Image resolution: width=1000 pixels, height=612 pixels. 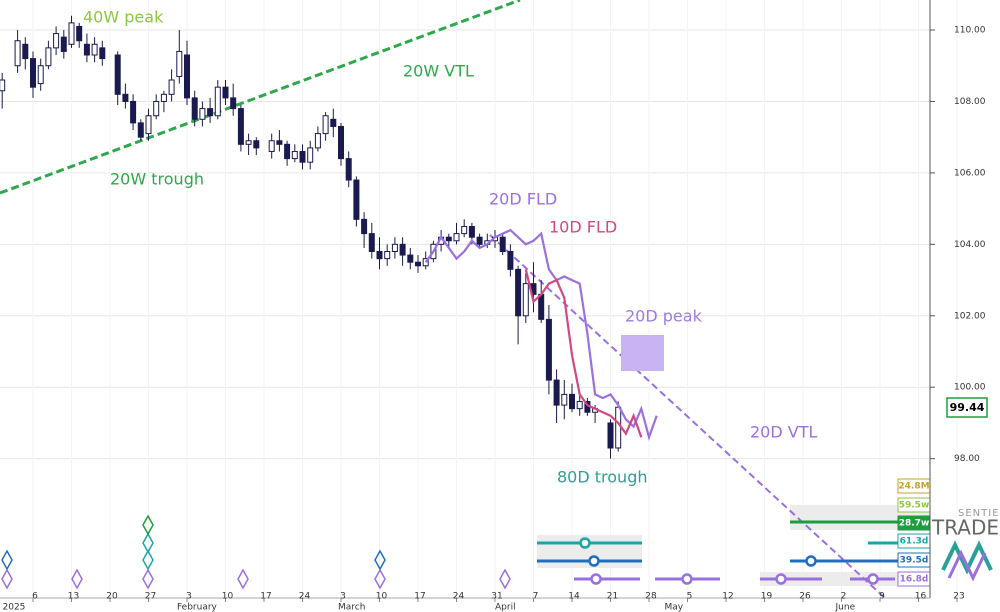 I want to click on cycle-label: 16.8d, so click(x=914, y=580).